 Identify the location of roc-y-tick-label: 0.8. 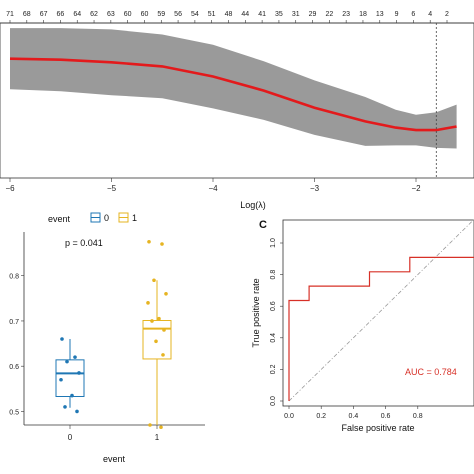
(273, 275).